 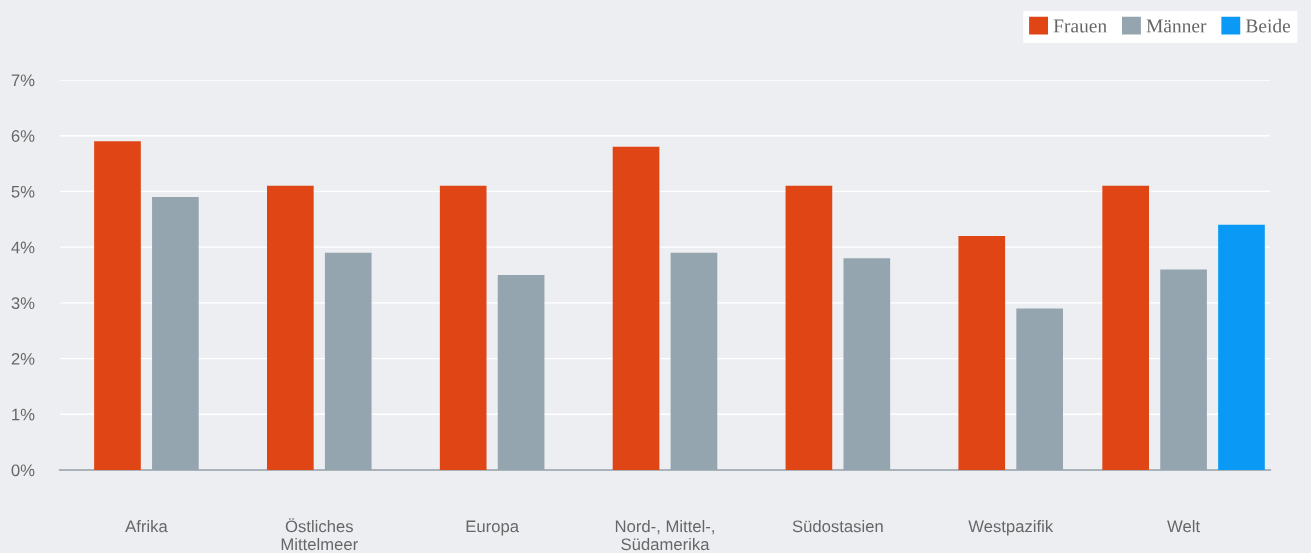 I want to click on legend-label: Männer, so click(x=1176, y=26).